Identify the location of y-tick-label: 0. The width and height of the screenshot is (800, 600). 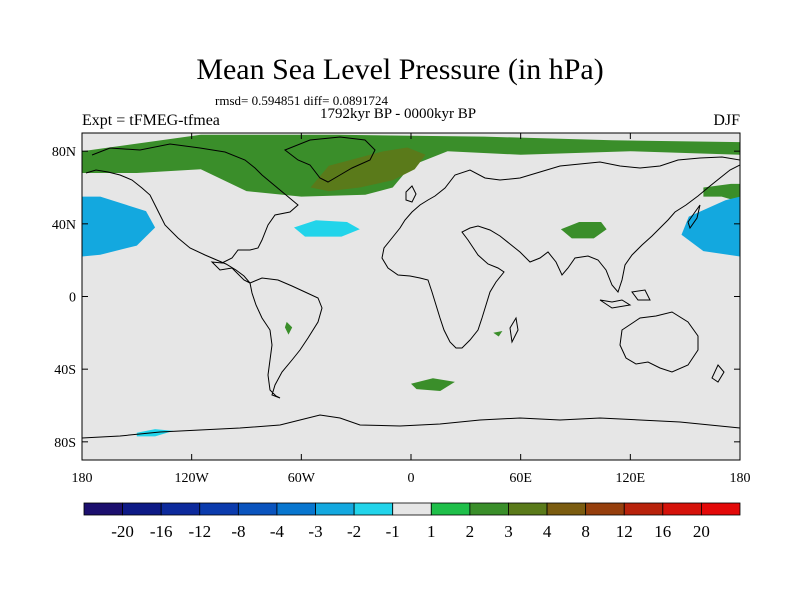
(72, 298).